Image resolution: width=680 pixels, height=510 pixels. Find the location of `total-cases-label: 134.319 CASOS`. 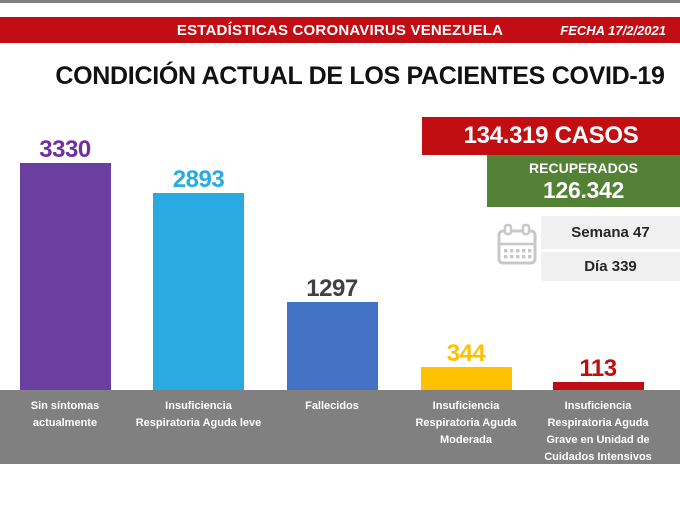

total-cases-label: 134.319 CASOS is located at coordinates (551, 135).